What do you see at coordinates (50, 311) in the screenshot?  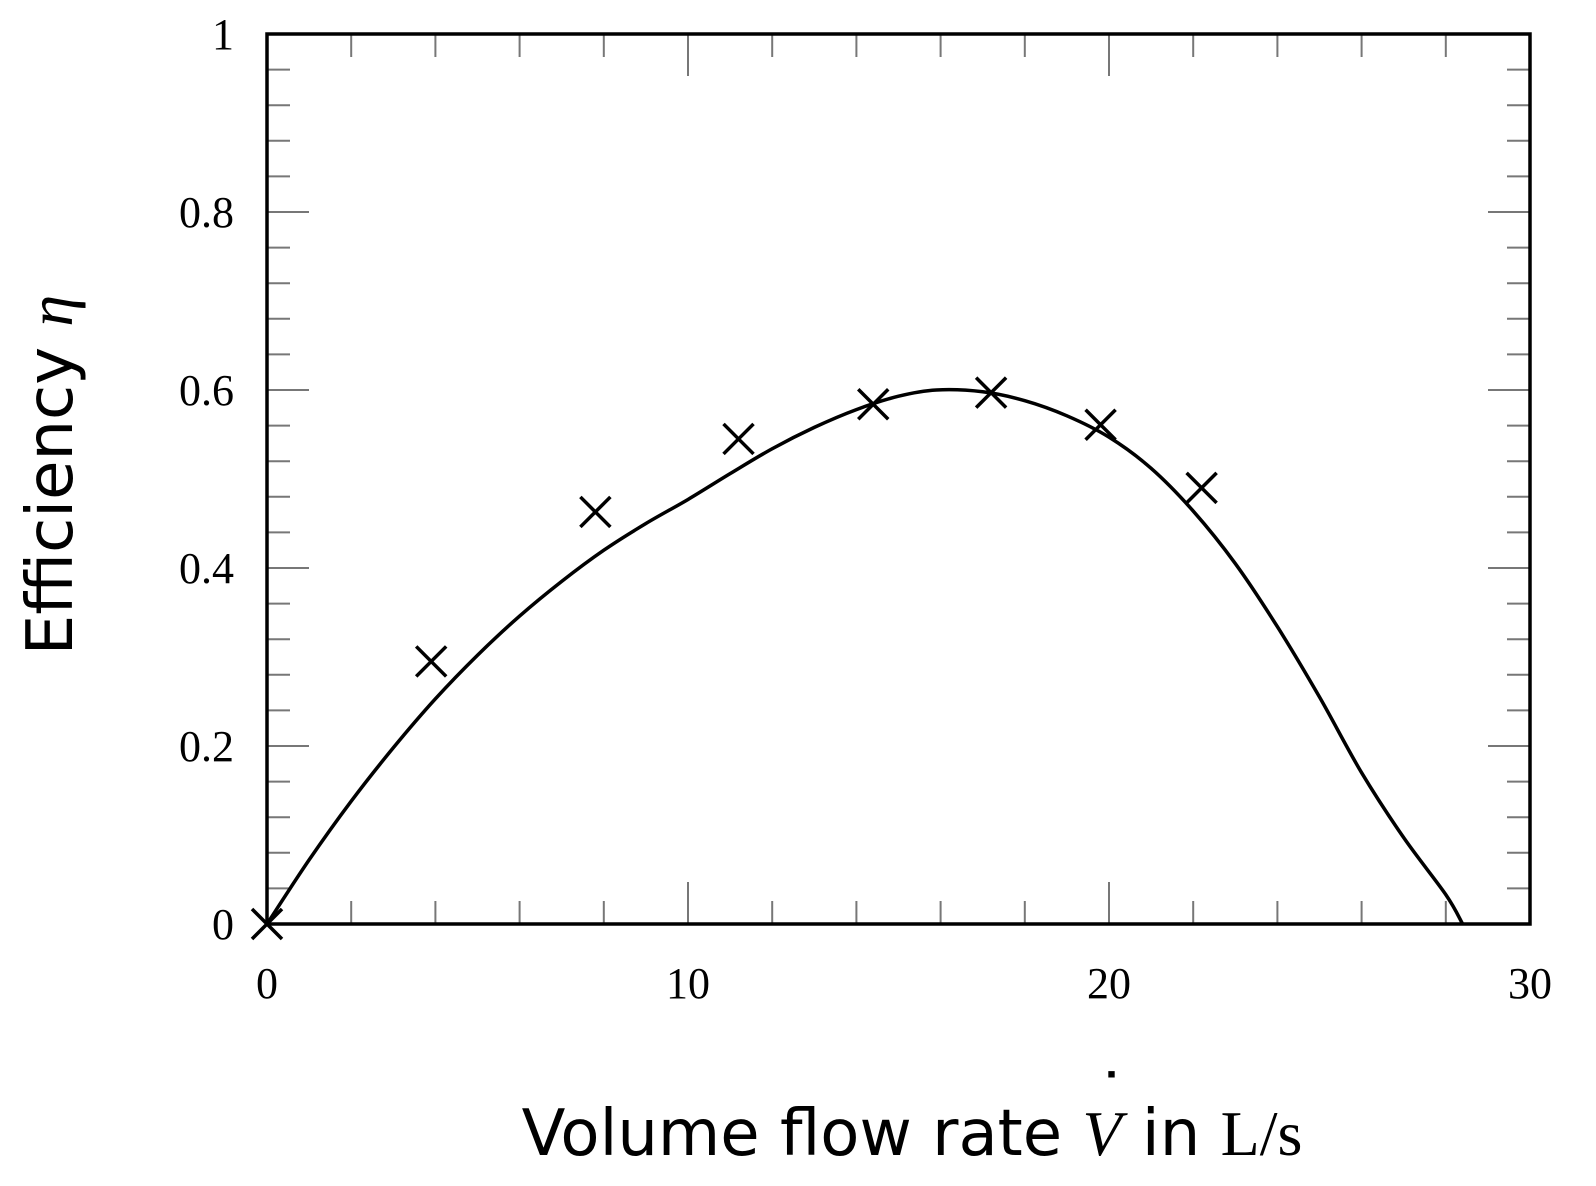 I see `y-axis-symbol: η` at bounding box center [50, 311].